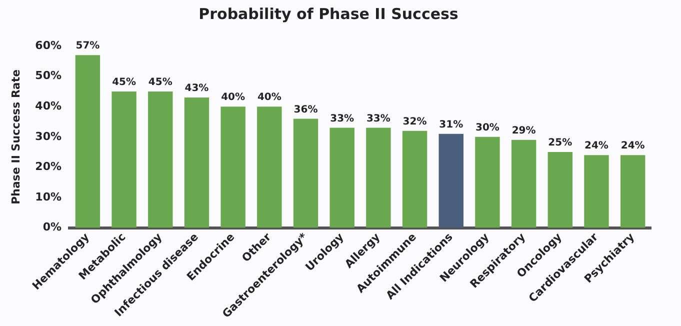 This screenshot has width=681, height=326. I want to click on data-label: 36%, so click(306, 110).